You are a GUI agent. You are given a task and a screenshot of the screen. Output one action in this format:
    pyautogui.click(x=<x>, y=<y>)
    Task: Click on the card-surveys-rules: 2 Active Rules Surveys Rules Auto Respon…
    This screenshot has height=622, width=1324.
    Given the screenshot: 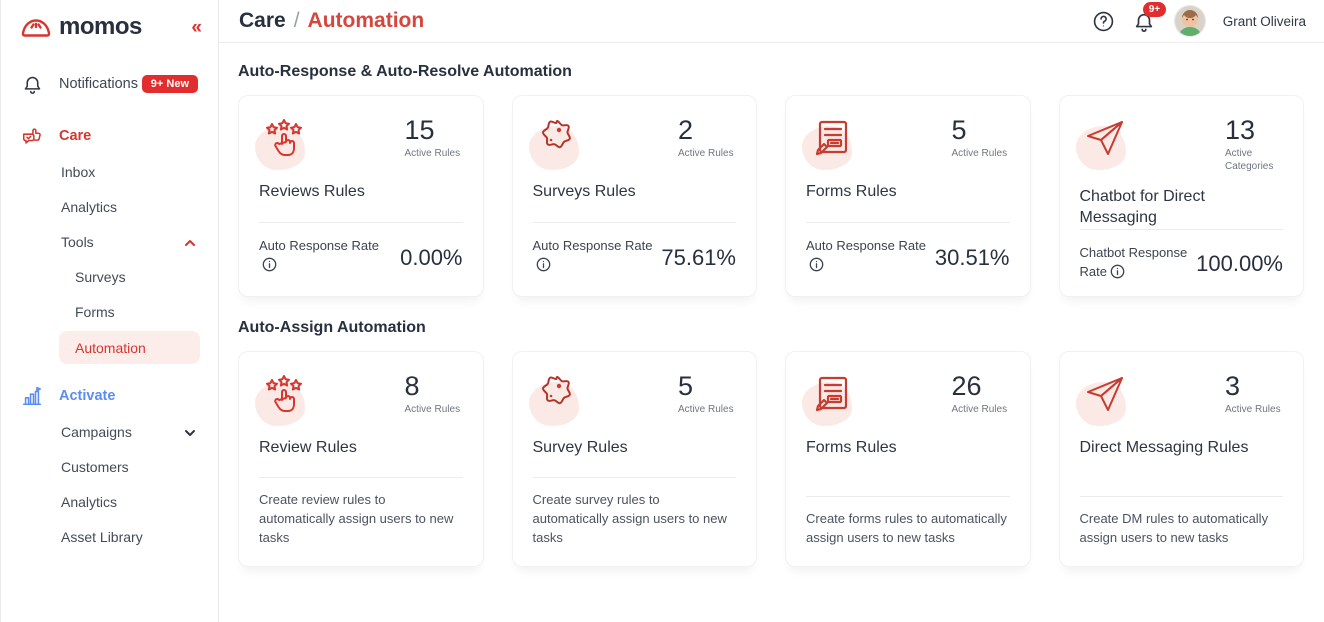 What is the action you would take?
    pyautogui.click(x=634, y=196)
    